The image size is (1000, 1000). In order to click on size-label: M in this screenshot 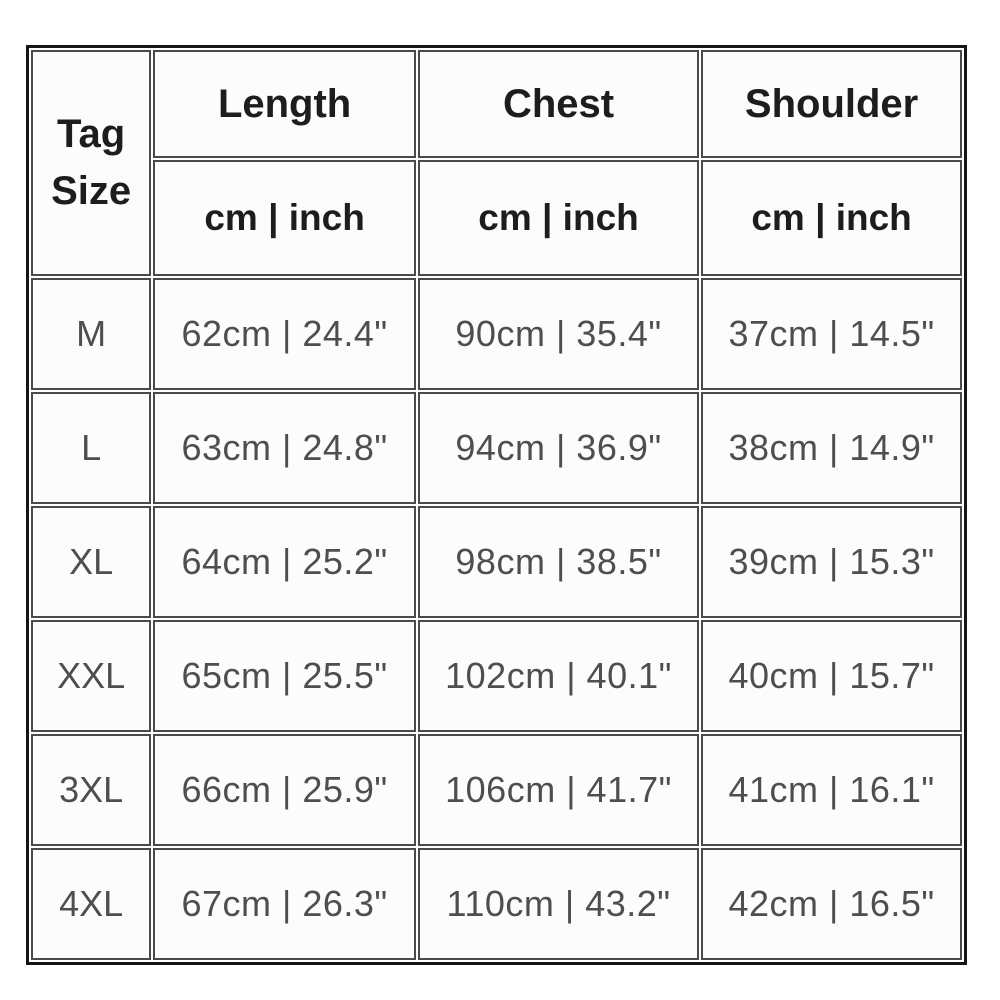, I will do `click(91, 334)`.